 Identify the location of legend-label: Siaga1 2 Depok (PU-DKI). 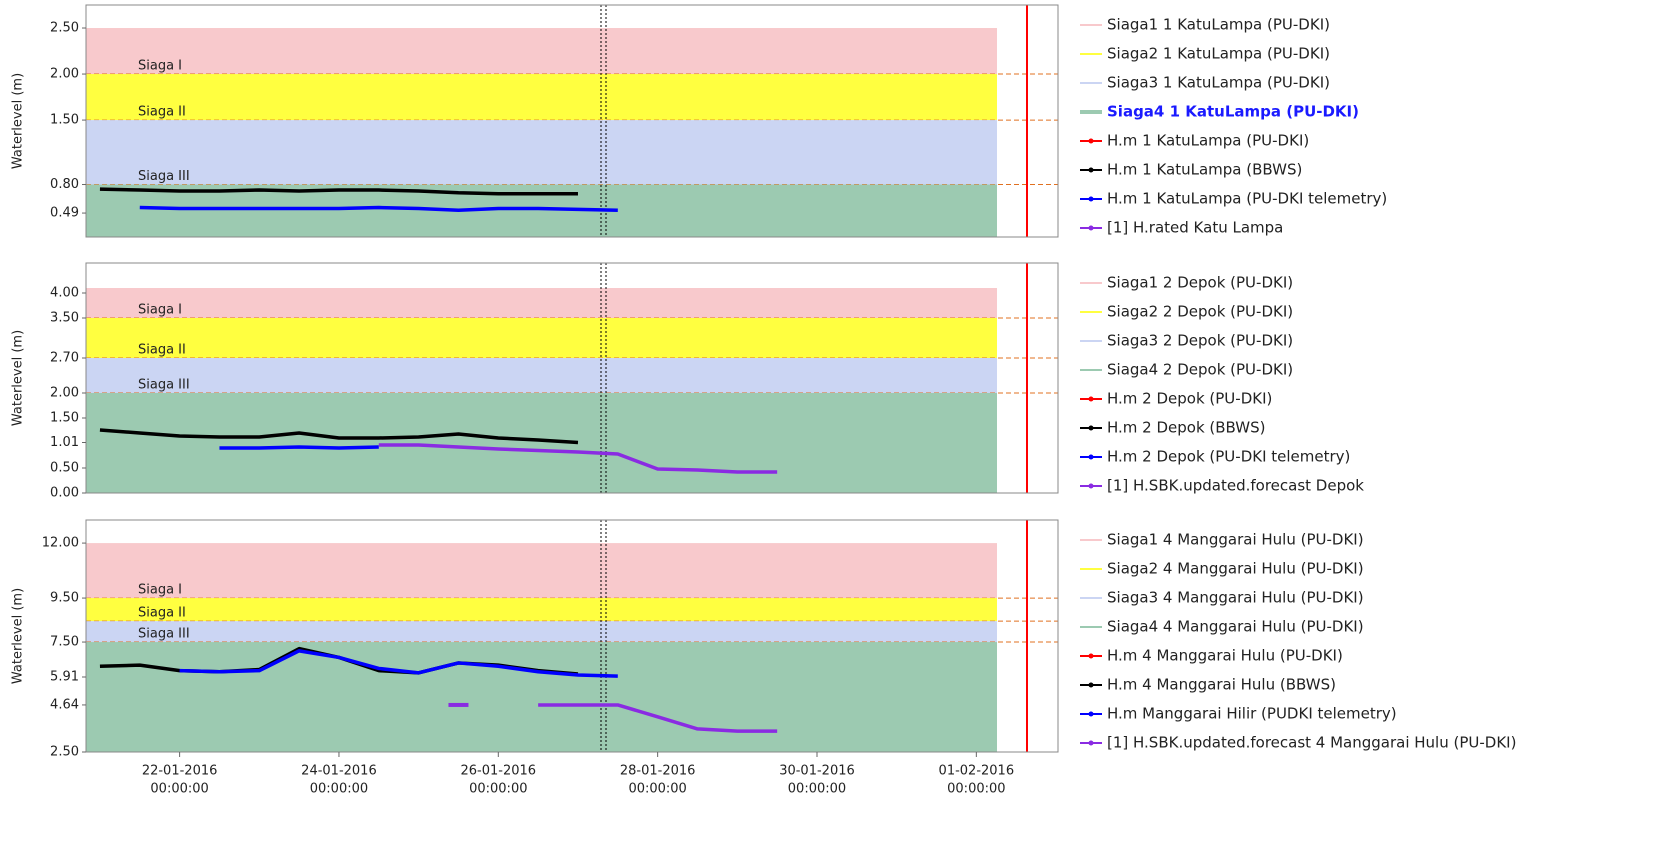
(1200, 283).